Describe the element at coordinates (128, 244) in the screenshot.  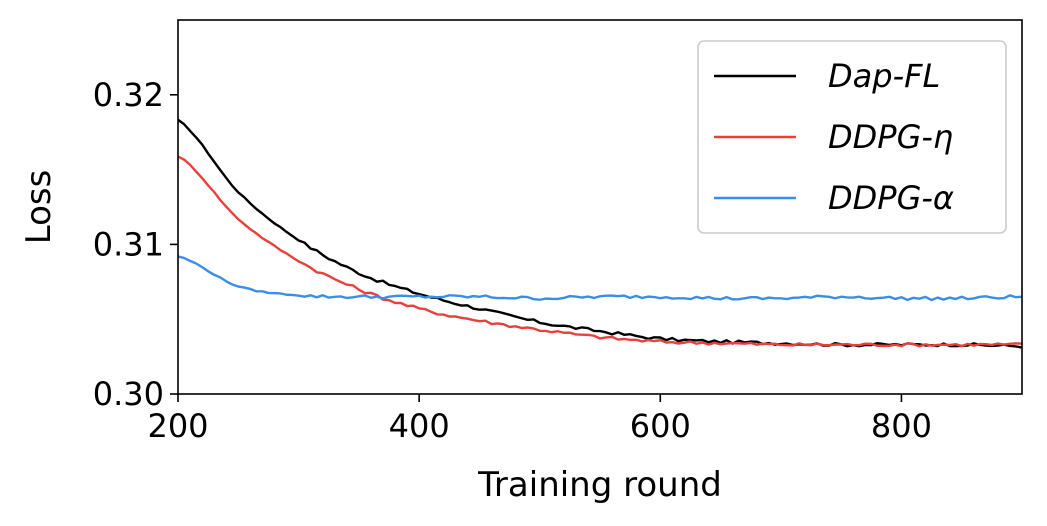
I see `y-tick-label: 0.31` at that location.